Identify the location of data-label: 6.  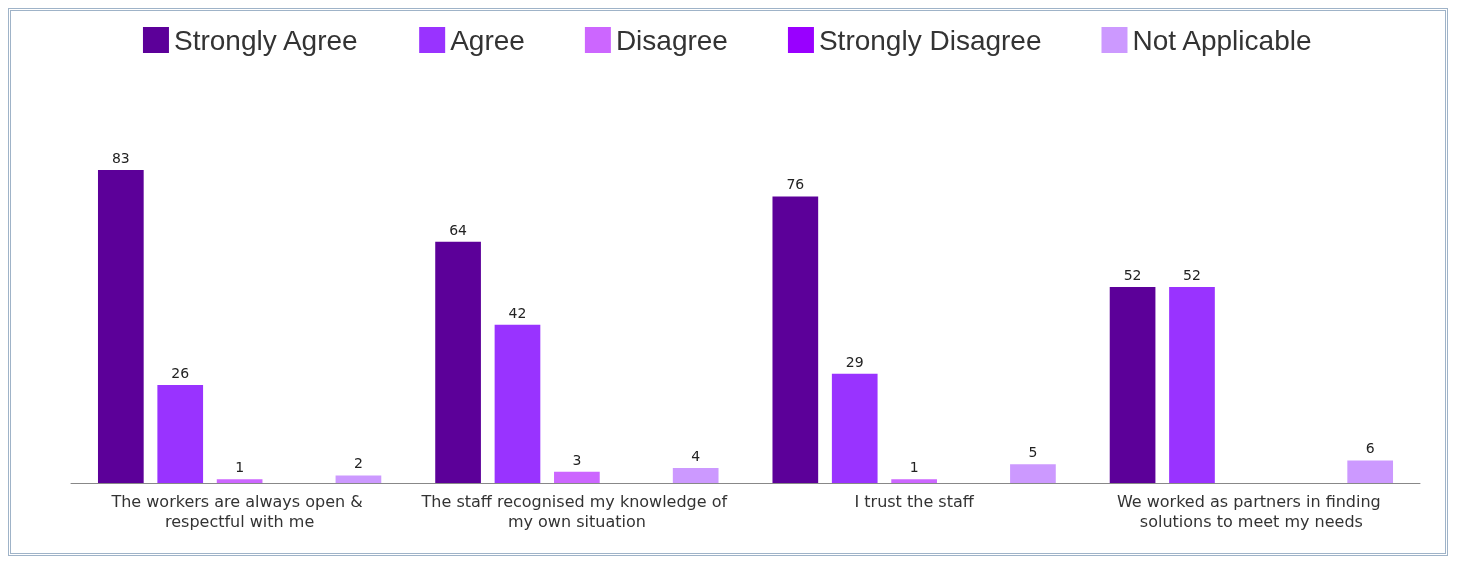
(1370, 448).